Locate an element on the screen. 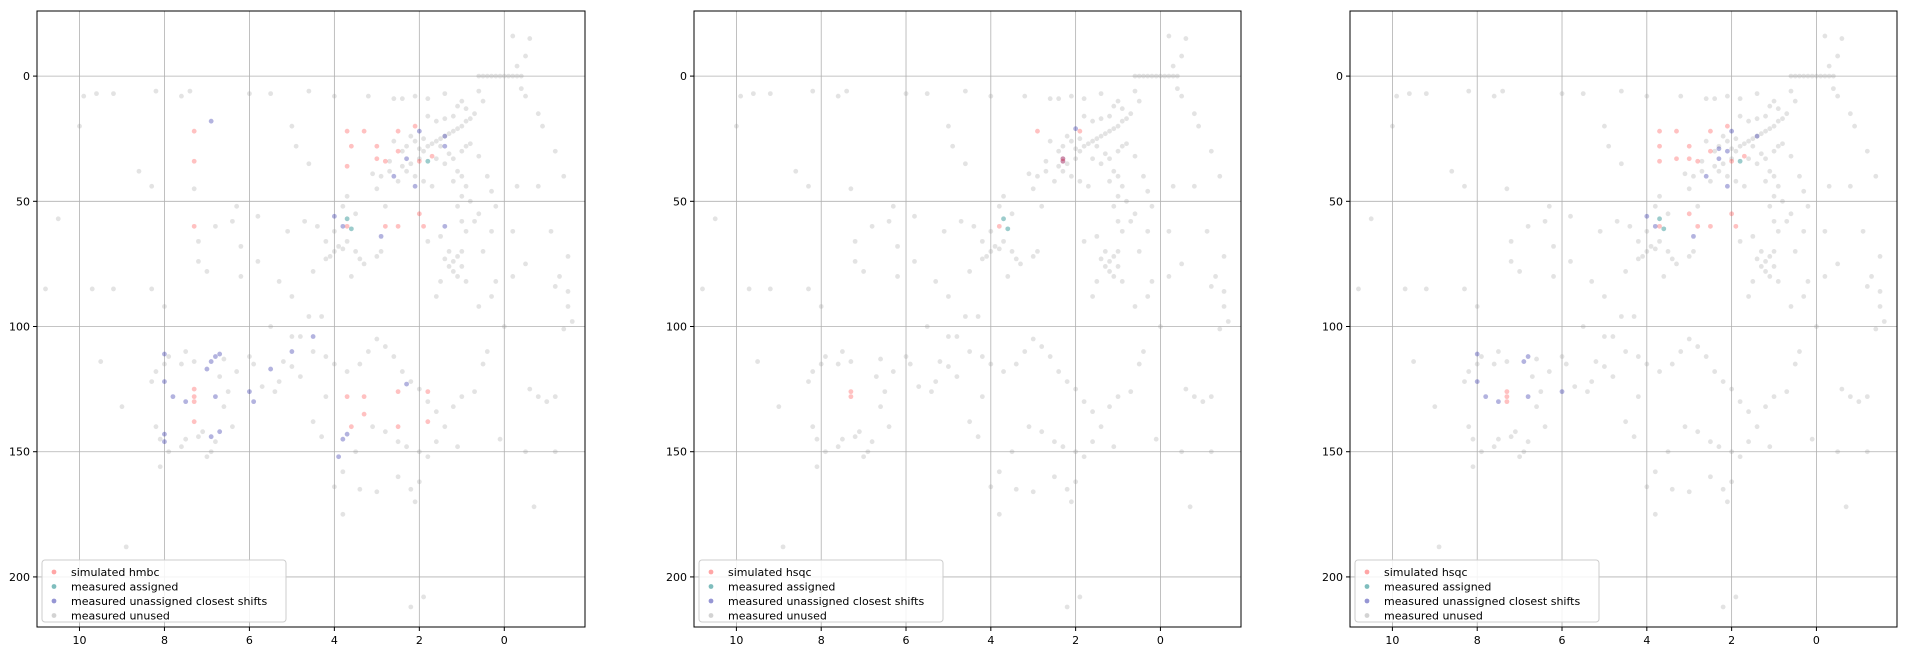 The width and height of the screenshot is (1908, 653). legend-label: measured assigned is located at coordinates (1437, 587).